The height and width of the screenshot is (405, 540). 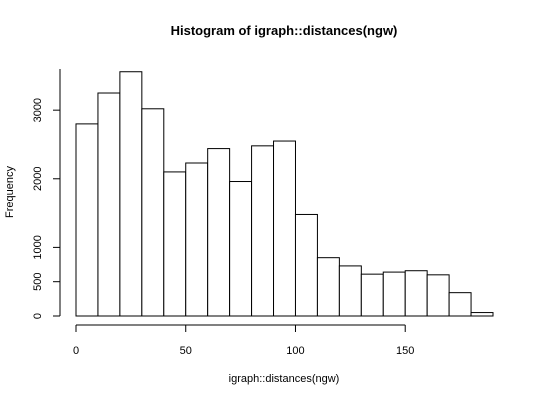 I want to click on y-tick-label: 1000, so click(x=38, y=247).